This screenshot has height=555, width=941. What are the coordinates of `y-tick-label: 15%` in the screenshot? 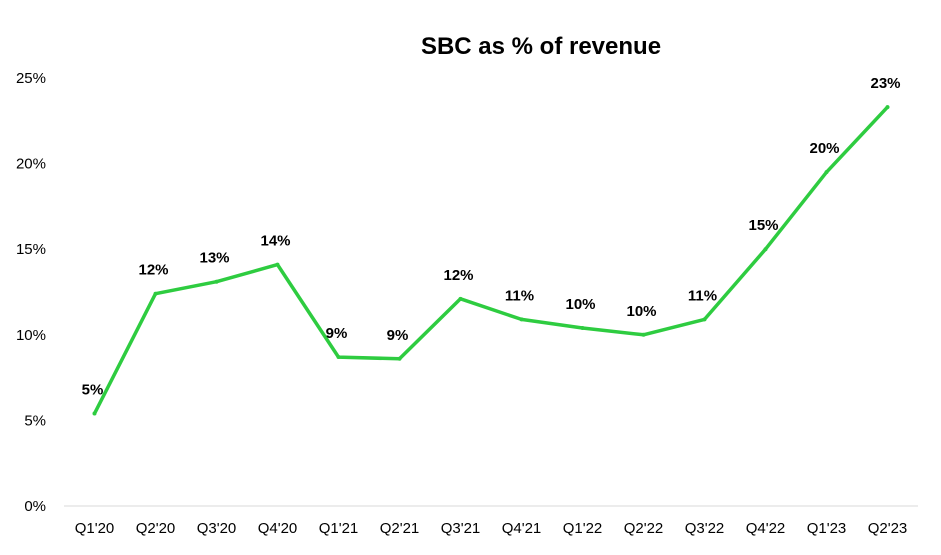 It's located at (31, 249).